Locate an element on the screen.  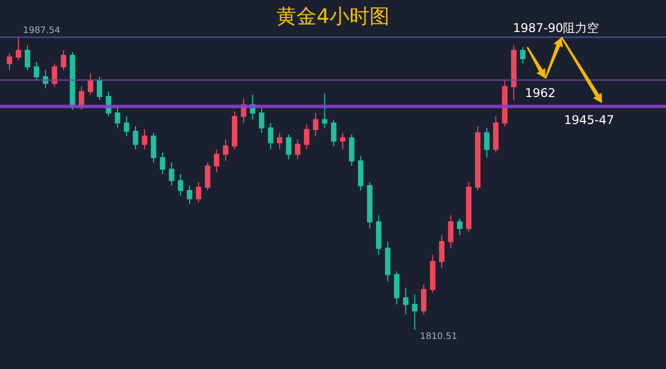
band-label: 1945-47 is located at coordinates (589, 120).